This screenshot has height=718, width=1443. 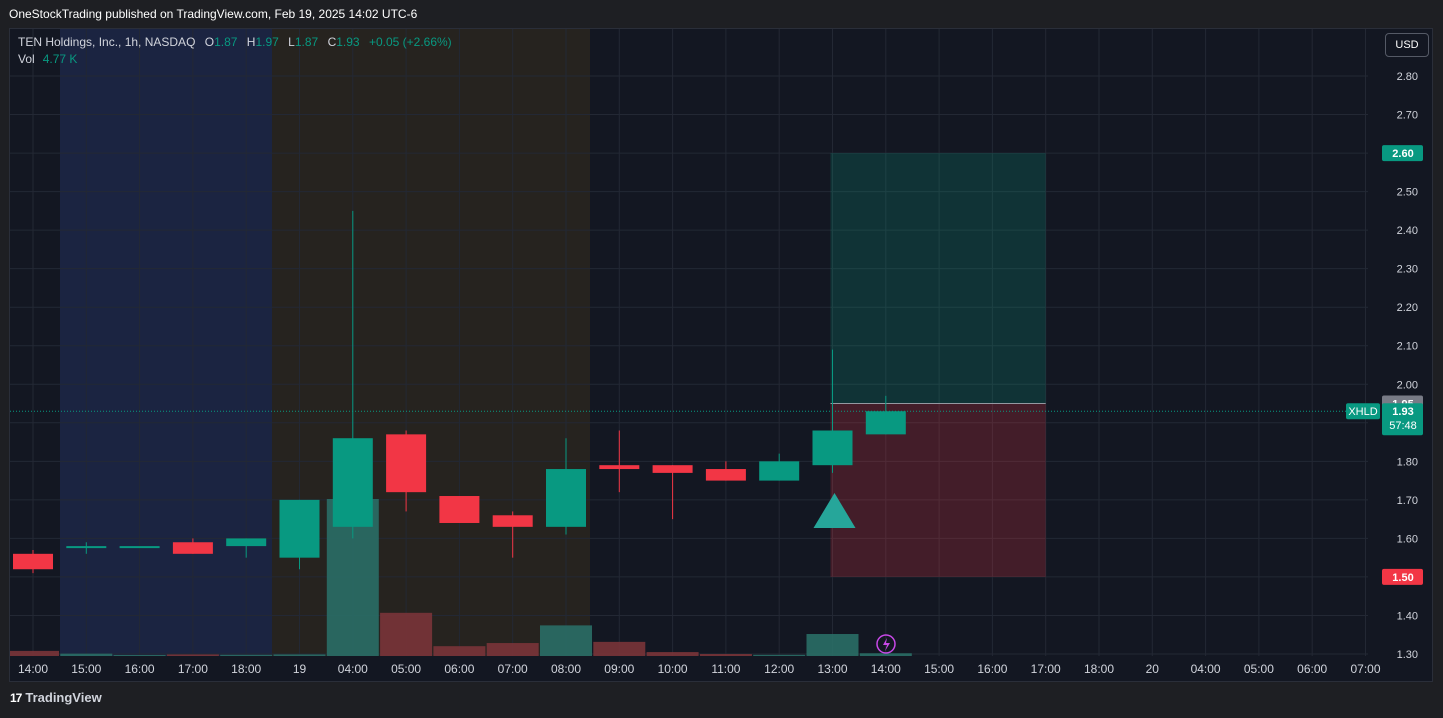 What do you see at coordinates (513, 669) in the screenshot?
I see `time-tick-label: 07:00` at bounding box center [513, 669].